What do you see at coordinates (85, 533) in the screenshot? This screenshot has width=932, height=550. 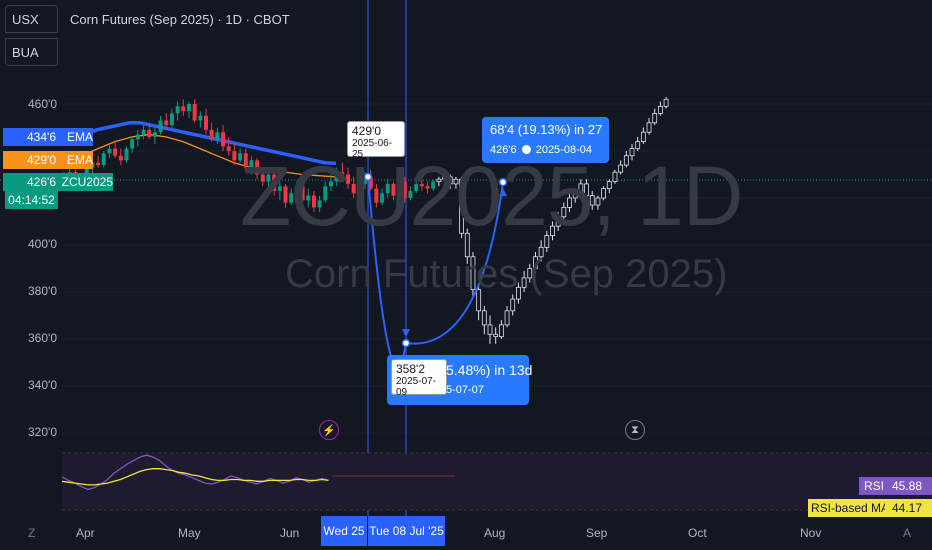 I see `time-tick: Apr` at bounding box center [85, 533].